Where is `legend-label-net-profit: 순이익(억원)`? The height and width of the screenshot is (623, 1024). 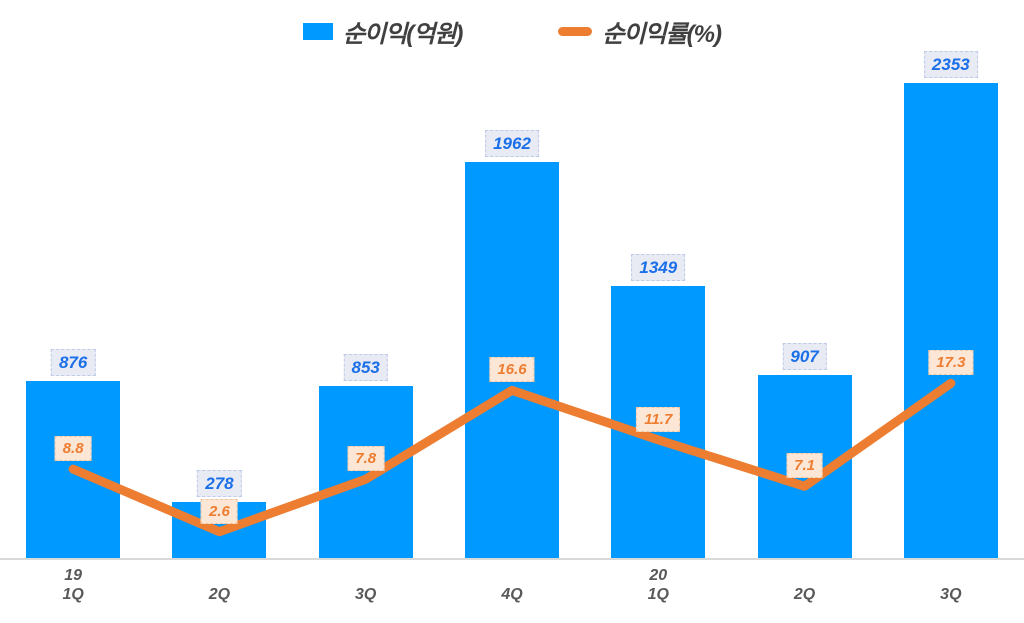 legend-label-net-profit: 순이익(억원) is located at coordinates (402, 34).